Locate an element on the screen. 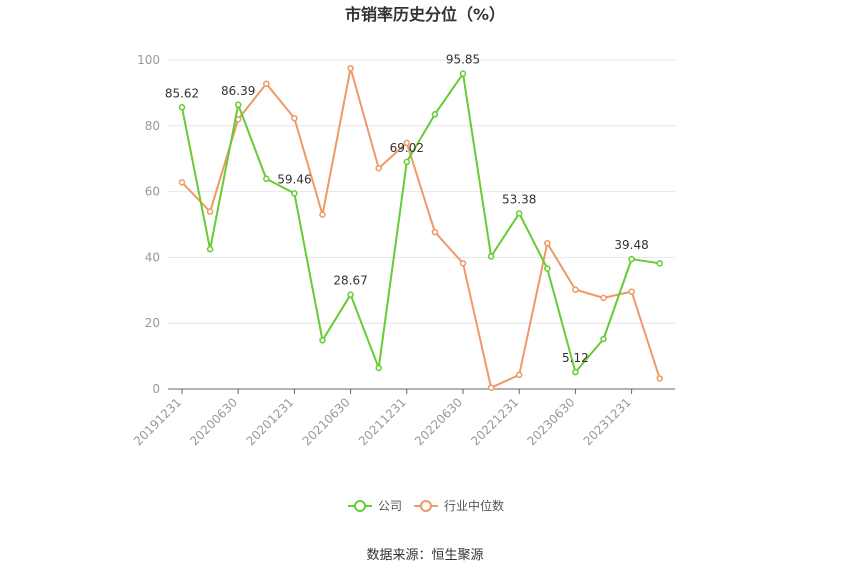  data-label: 86.39 is located at coordinates (238, 91).